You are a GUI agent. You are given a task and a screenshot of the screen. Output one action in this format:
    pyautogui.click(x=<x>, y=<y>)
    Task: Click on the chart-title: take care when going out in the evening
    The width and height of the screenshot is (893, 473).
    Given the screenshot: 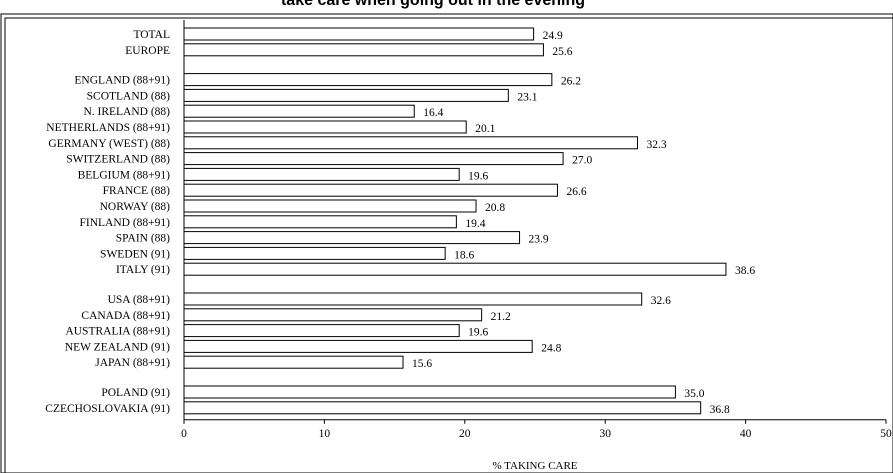 What is the action you would take?
    pyautogui.click(x=433, y=4)
    